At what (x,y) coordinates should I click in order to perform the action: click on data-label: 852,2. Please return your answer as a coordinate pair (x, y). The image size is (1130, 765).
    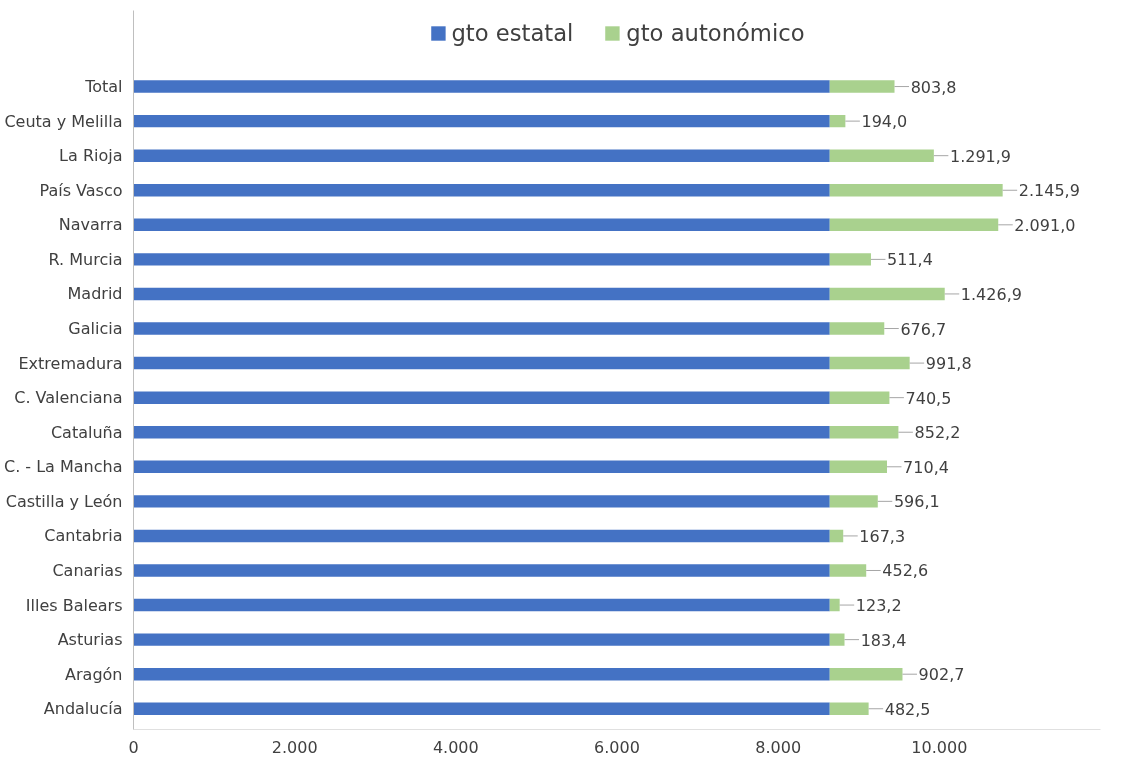
    Looking at the image, I should click on (937, 433).